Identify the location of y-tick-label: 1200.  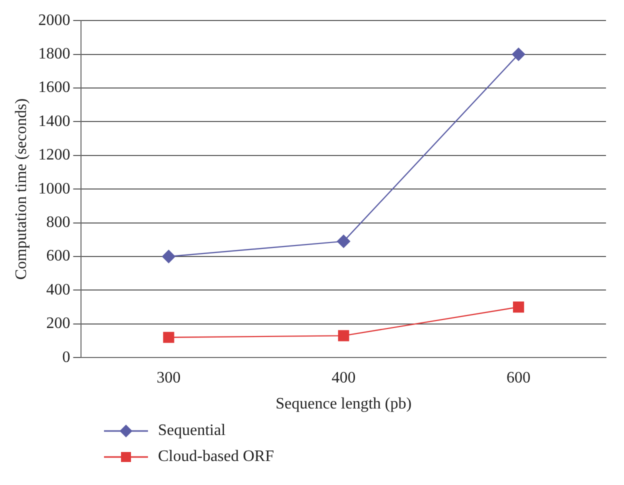
(54, 155).